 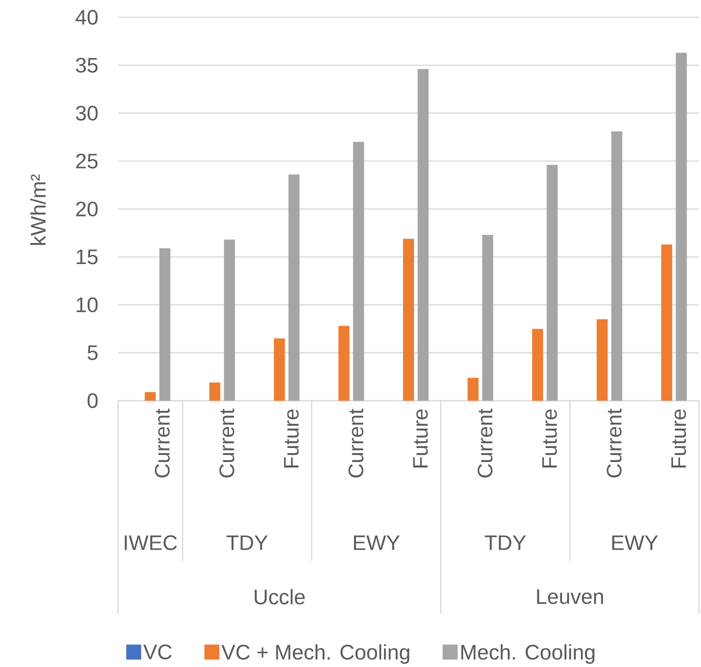 I want to click on y-tick-label: 10, so click(x=87, y=304).